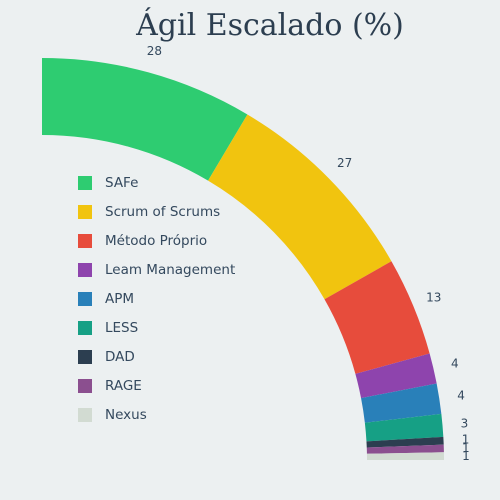  Describe the element at coordinates (156, 386) in the screenshot. I see `legend-item: RAGE` at that location.